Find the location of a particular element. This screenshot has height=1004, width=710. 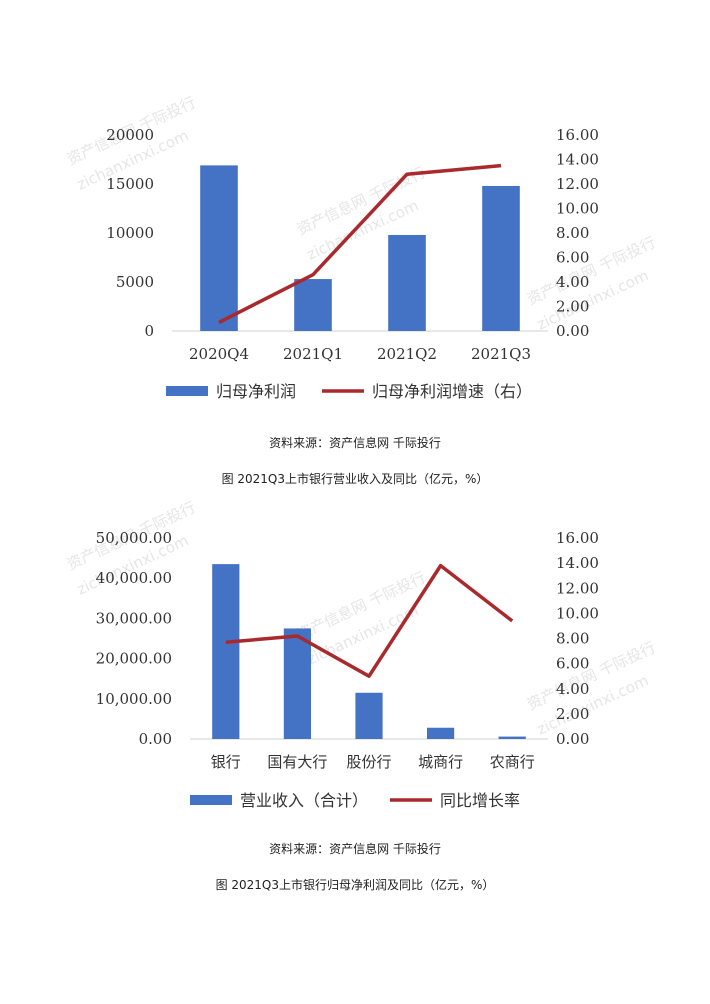

x-tick-label: 股份行 is located at coordinates (368, 762).